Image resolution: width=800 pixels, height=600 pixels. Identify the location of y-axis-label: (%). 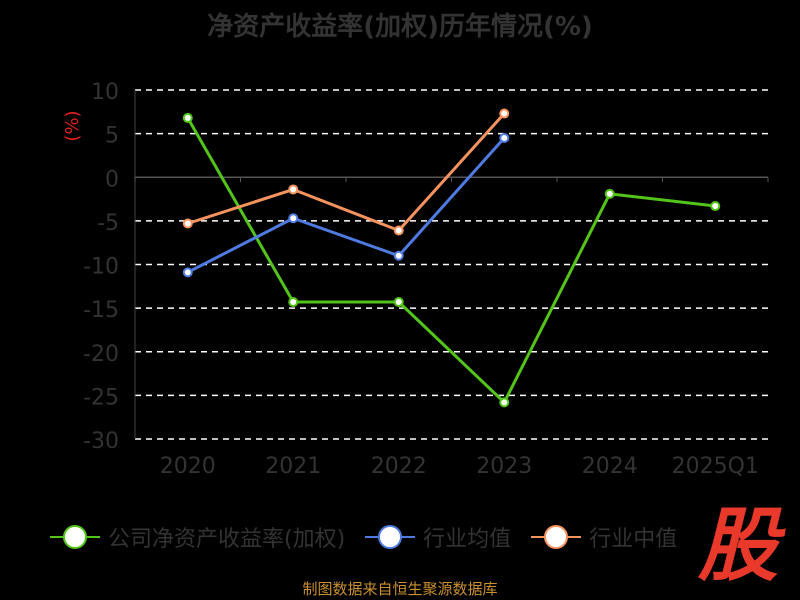
(72, 125).